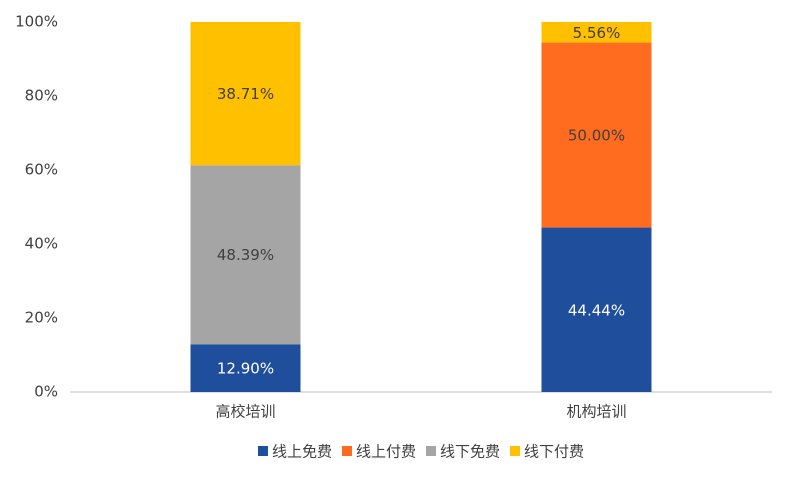 The width and height of the screenshot is (794, 480). What do you see at coordinates (41, 318) in the screenshot?
I see `y-tick-label: 20%` at bounding box center [41, 318].